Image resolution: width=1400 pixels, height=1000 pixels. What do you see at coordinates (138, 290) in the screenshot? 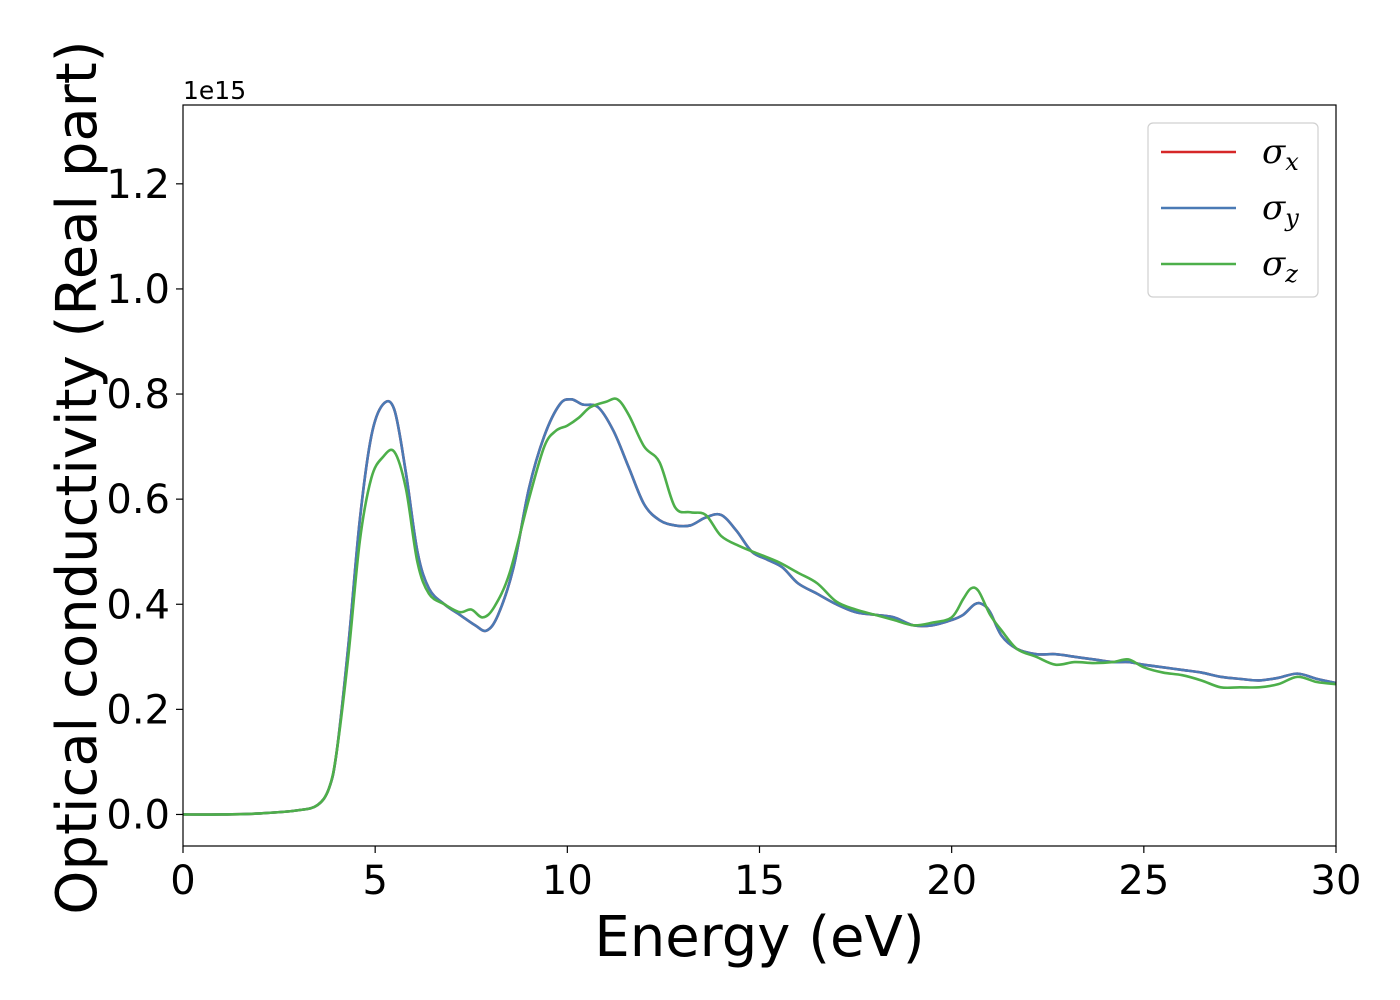
I see `y-tick-label: 1.0` at bounding box center [138, 290].